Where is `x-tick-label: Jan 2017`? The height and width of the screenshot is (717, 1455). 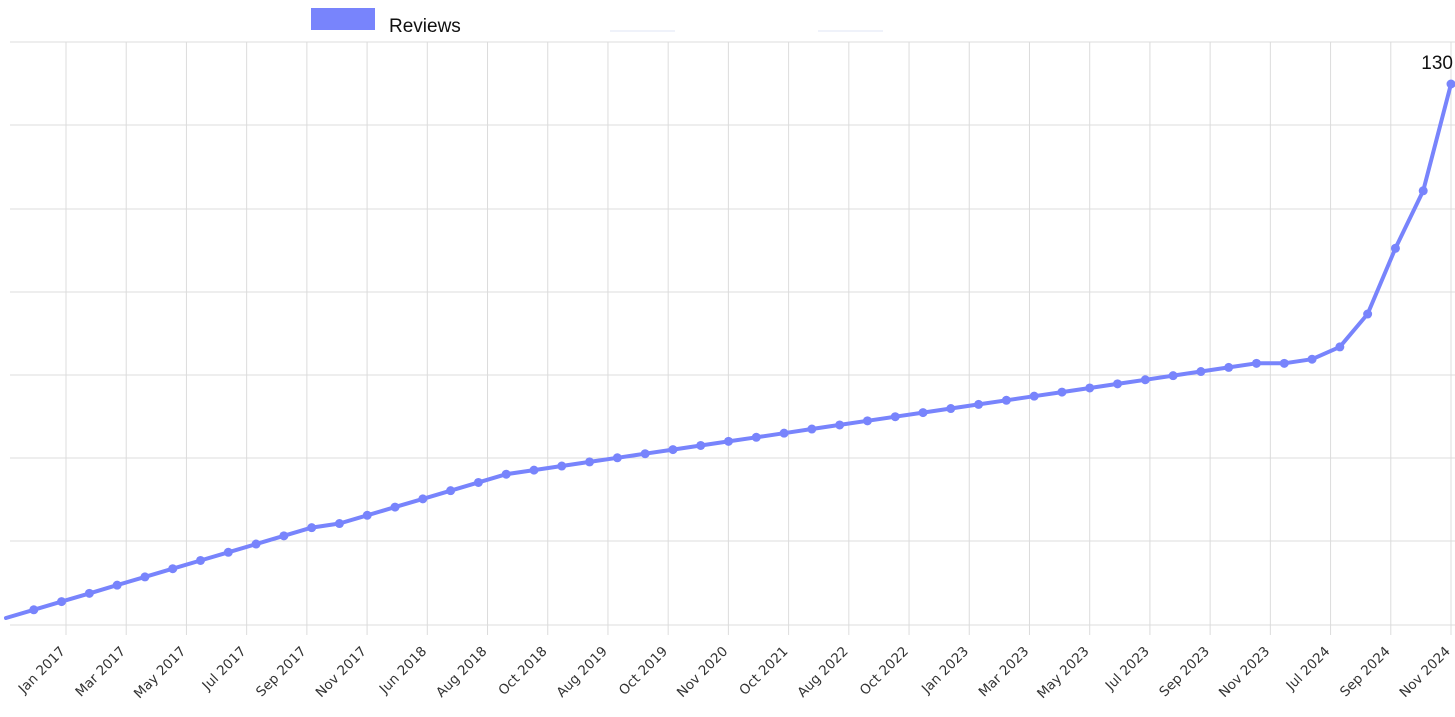
x-tick-label: Jan 2017 is located at coordinates (42, 671).